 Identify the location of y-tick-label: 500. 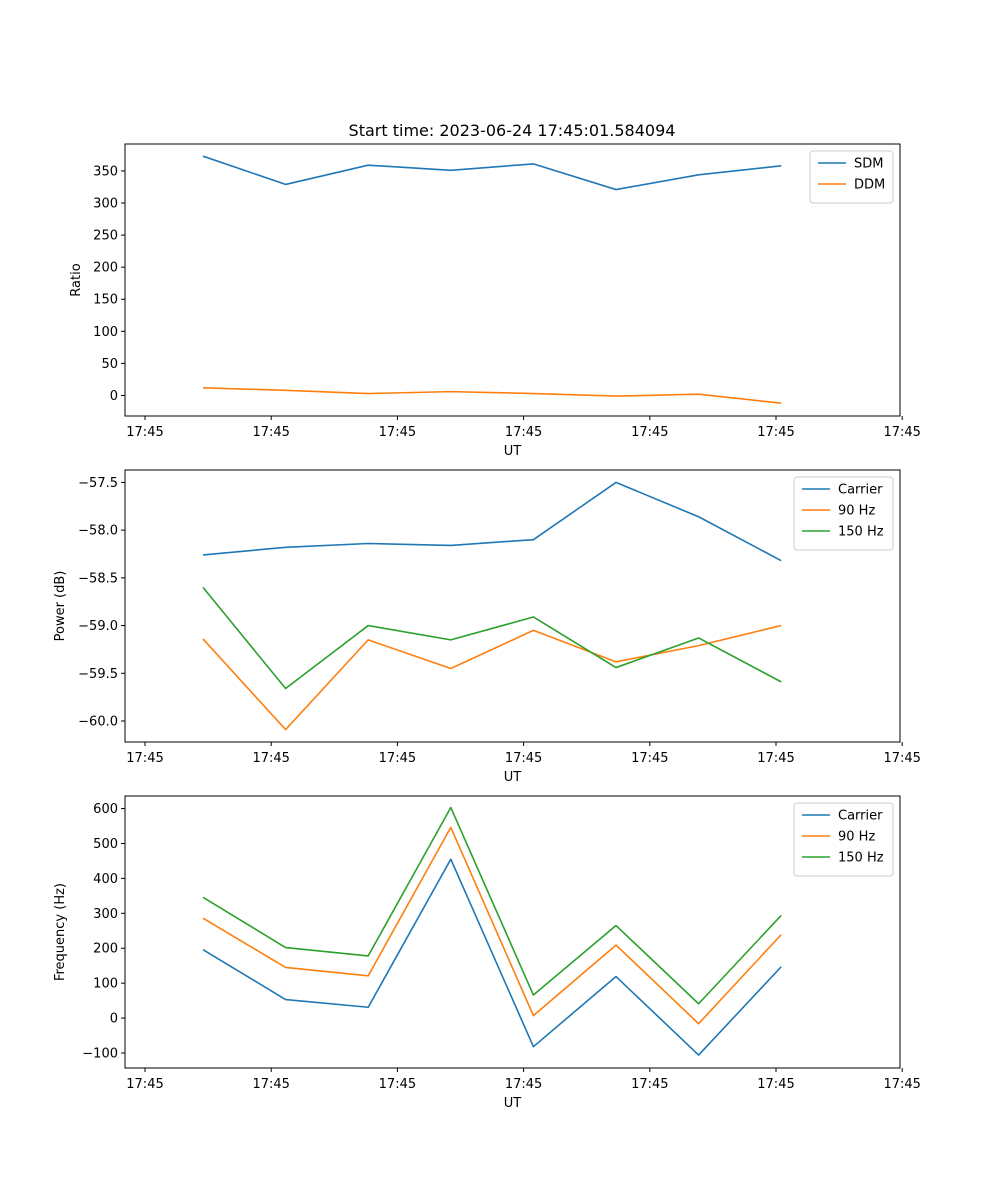
(105, 844).